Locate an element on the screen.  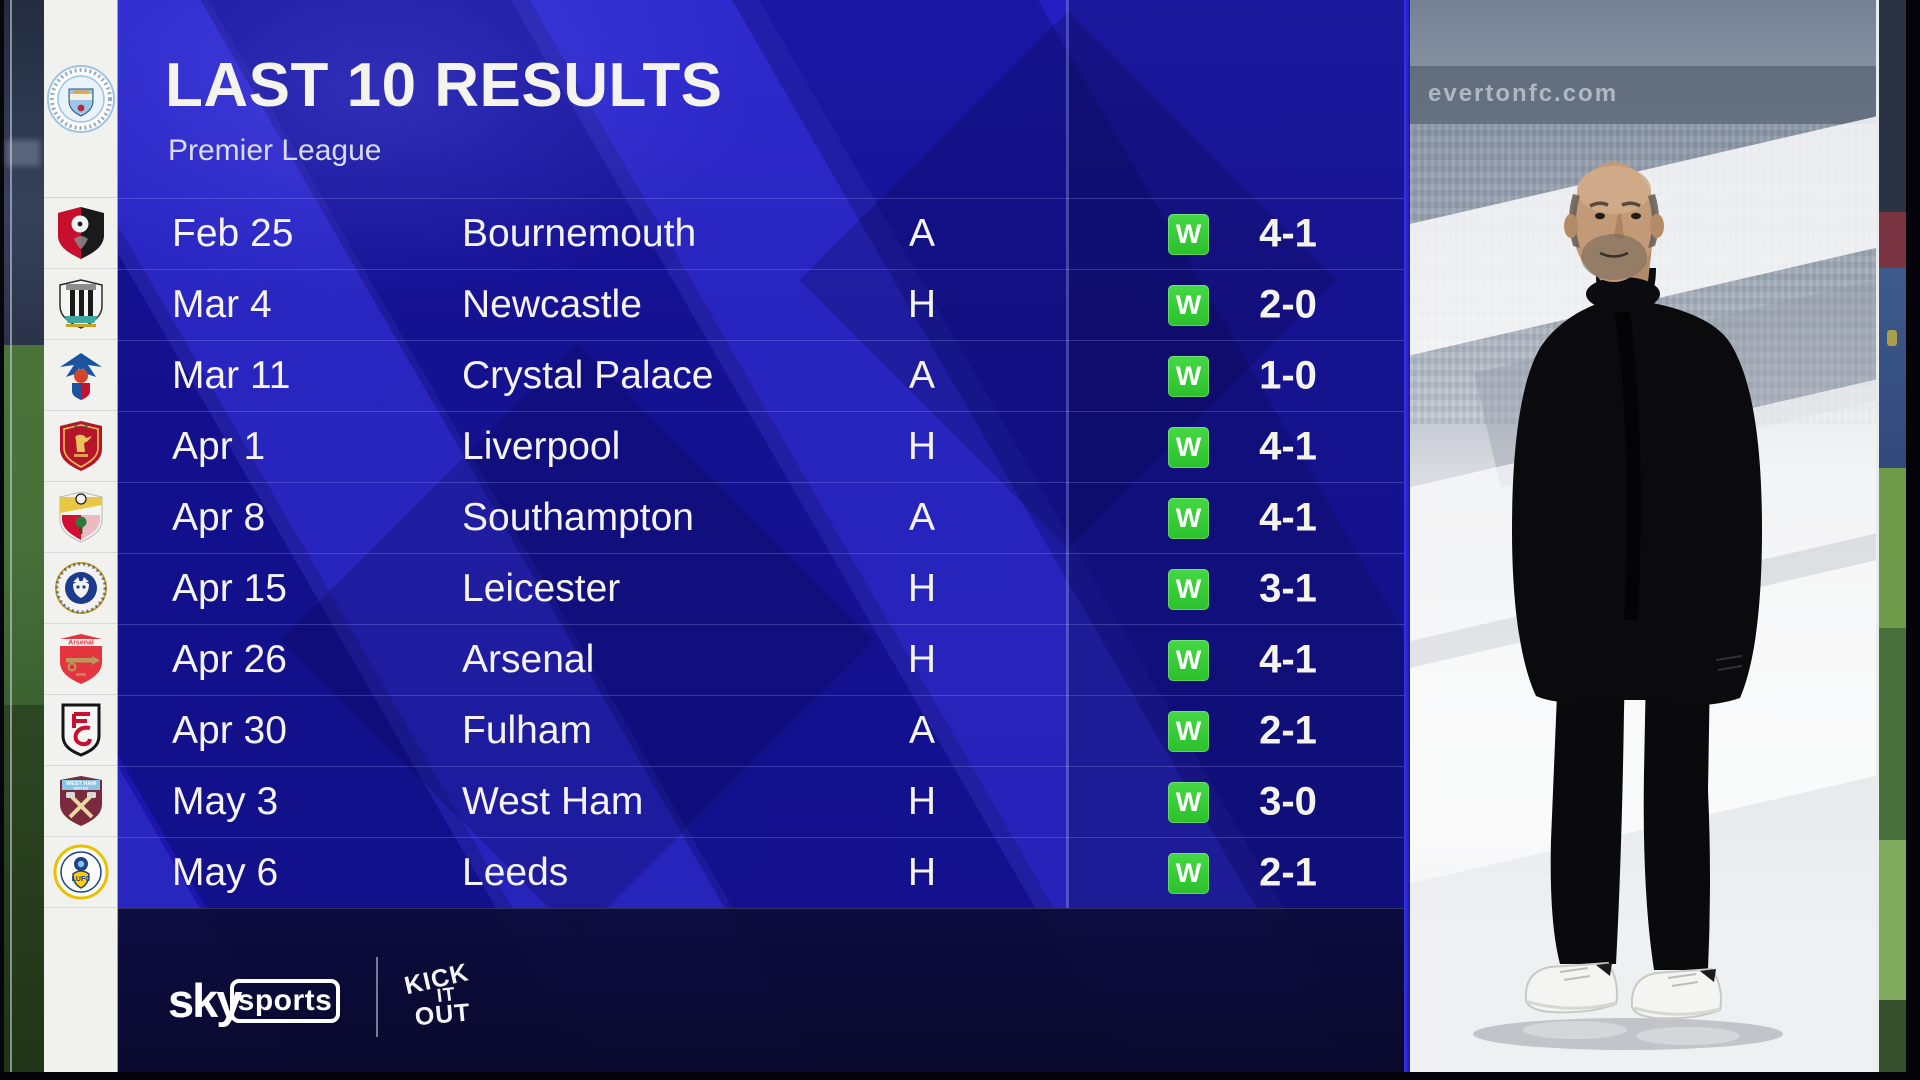
table-row: May 3 West Ham H W 3-0 is located at coordinates (761, 801).